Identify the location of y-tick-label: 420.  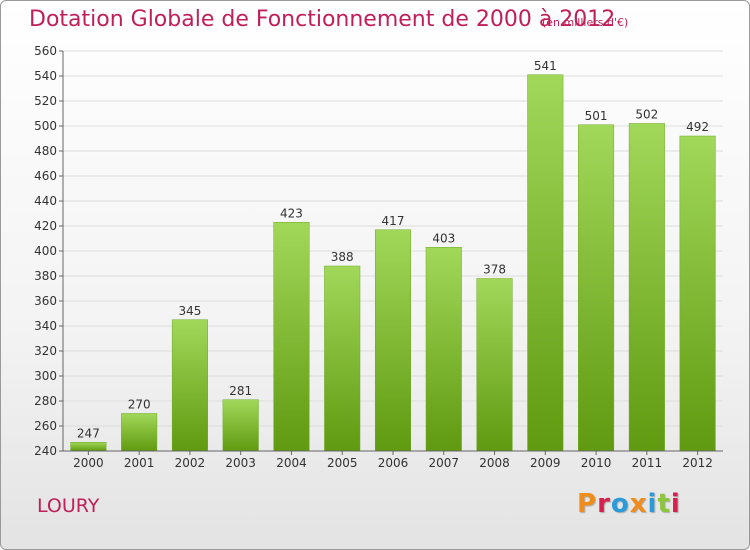
(45, 226).